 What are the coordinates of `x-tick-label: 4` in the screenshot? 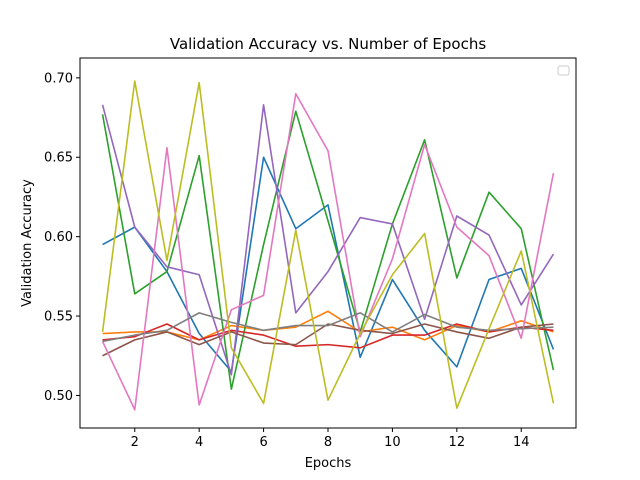 It's located at (199, 442).